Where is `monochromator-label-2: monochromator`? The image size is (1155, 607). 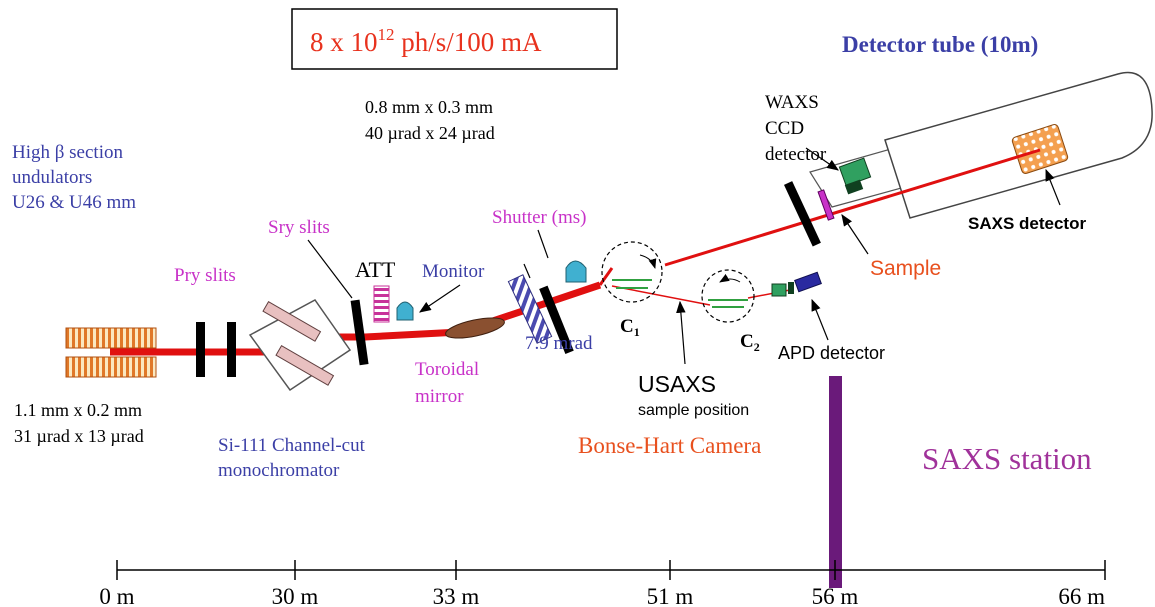
monochromator-label-2: monochromator is located at coordinates (279, 470).